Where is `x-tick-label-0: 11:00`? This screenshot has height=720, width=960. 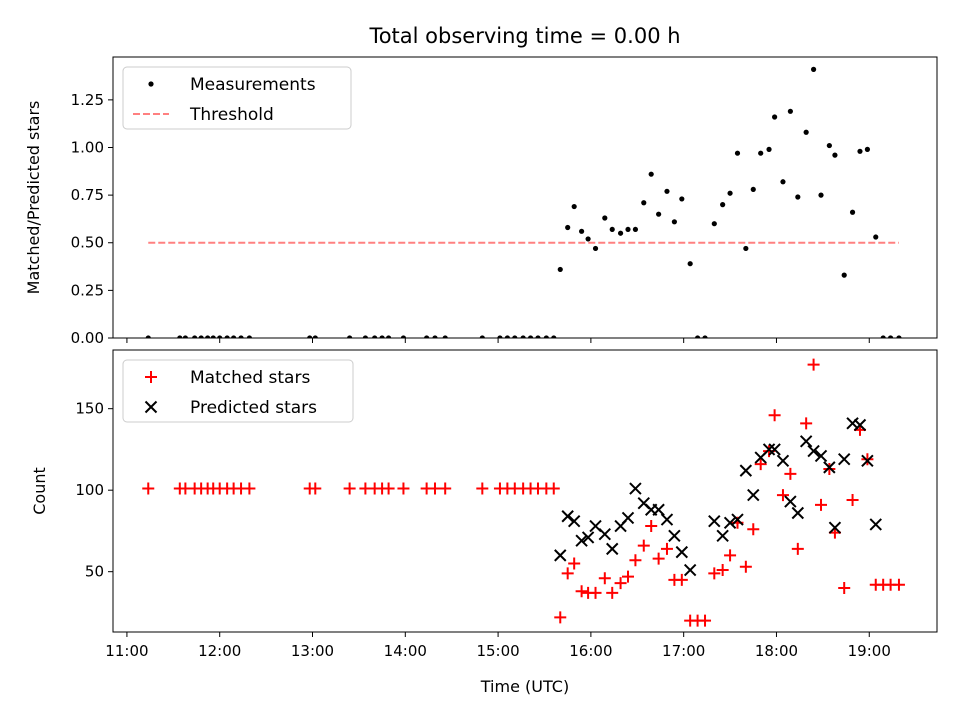
x-tick-label-0: 11:00 is located at coordinates (126, 651).